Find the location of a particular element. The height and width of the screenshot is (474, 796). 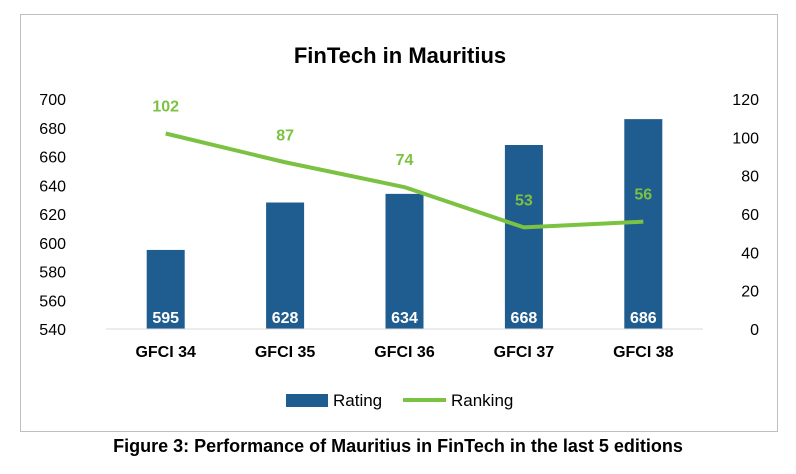

ranking-data-label: 102 is located at coordinates (165, 107).